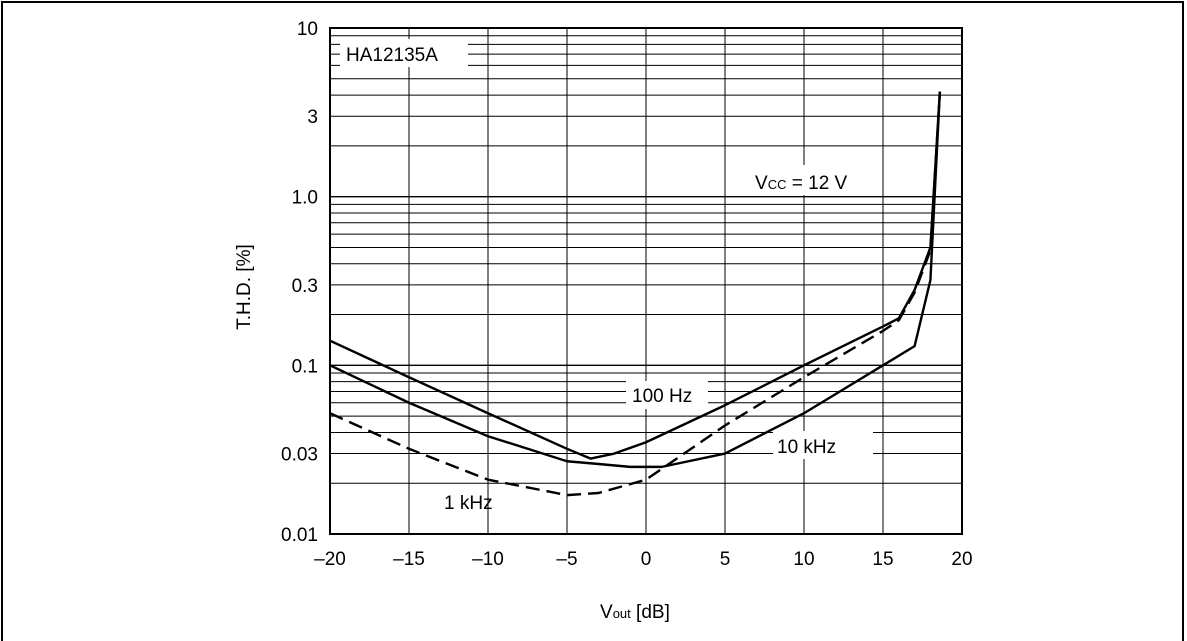 This screenshot has width=1187, height=641. I want to click on annotation-100hz-box, so click(667, 395).